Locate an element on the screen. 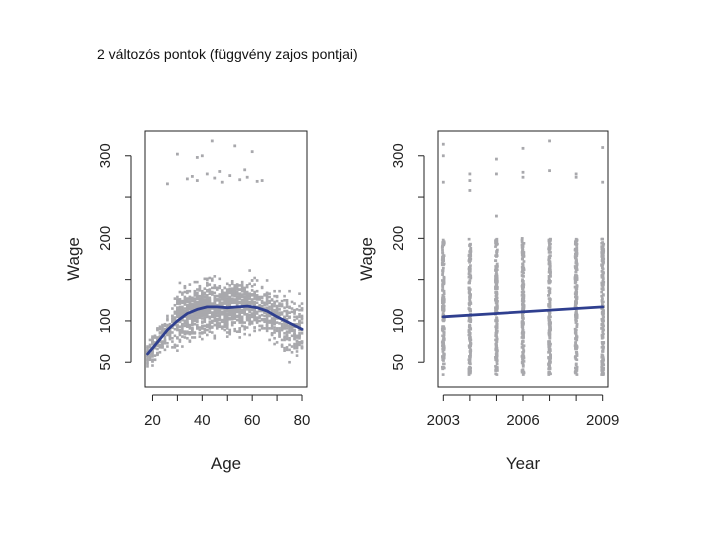 The image size is (720, 540). plot-frame is located at coordinates (523, 259).